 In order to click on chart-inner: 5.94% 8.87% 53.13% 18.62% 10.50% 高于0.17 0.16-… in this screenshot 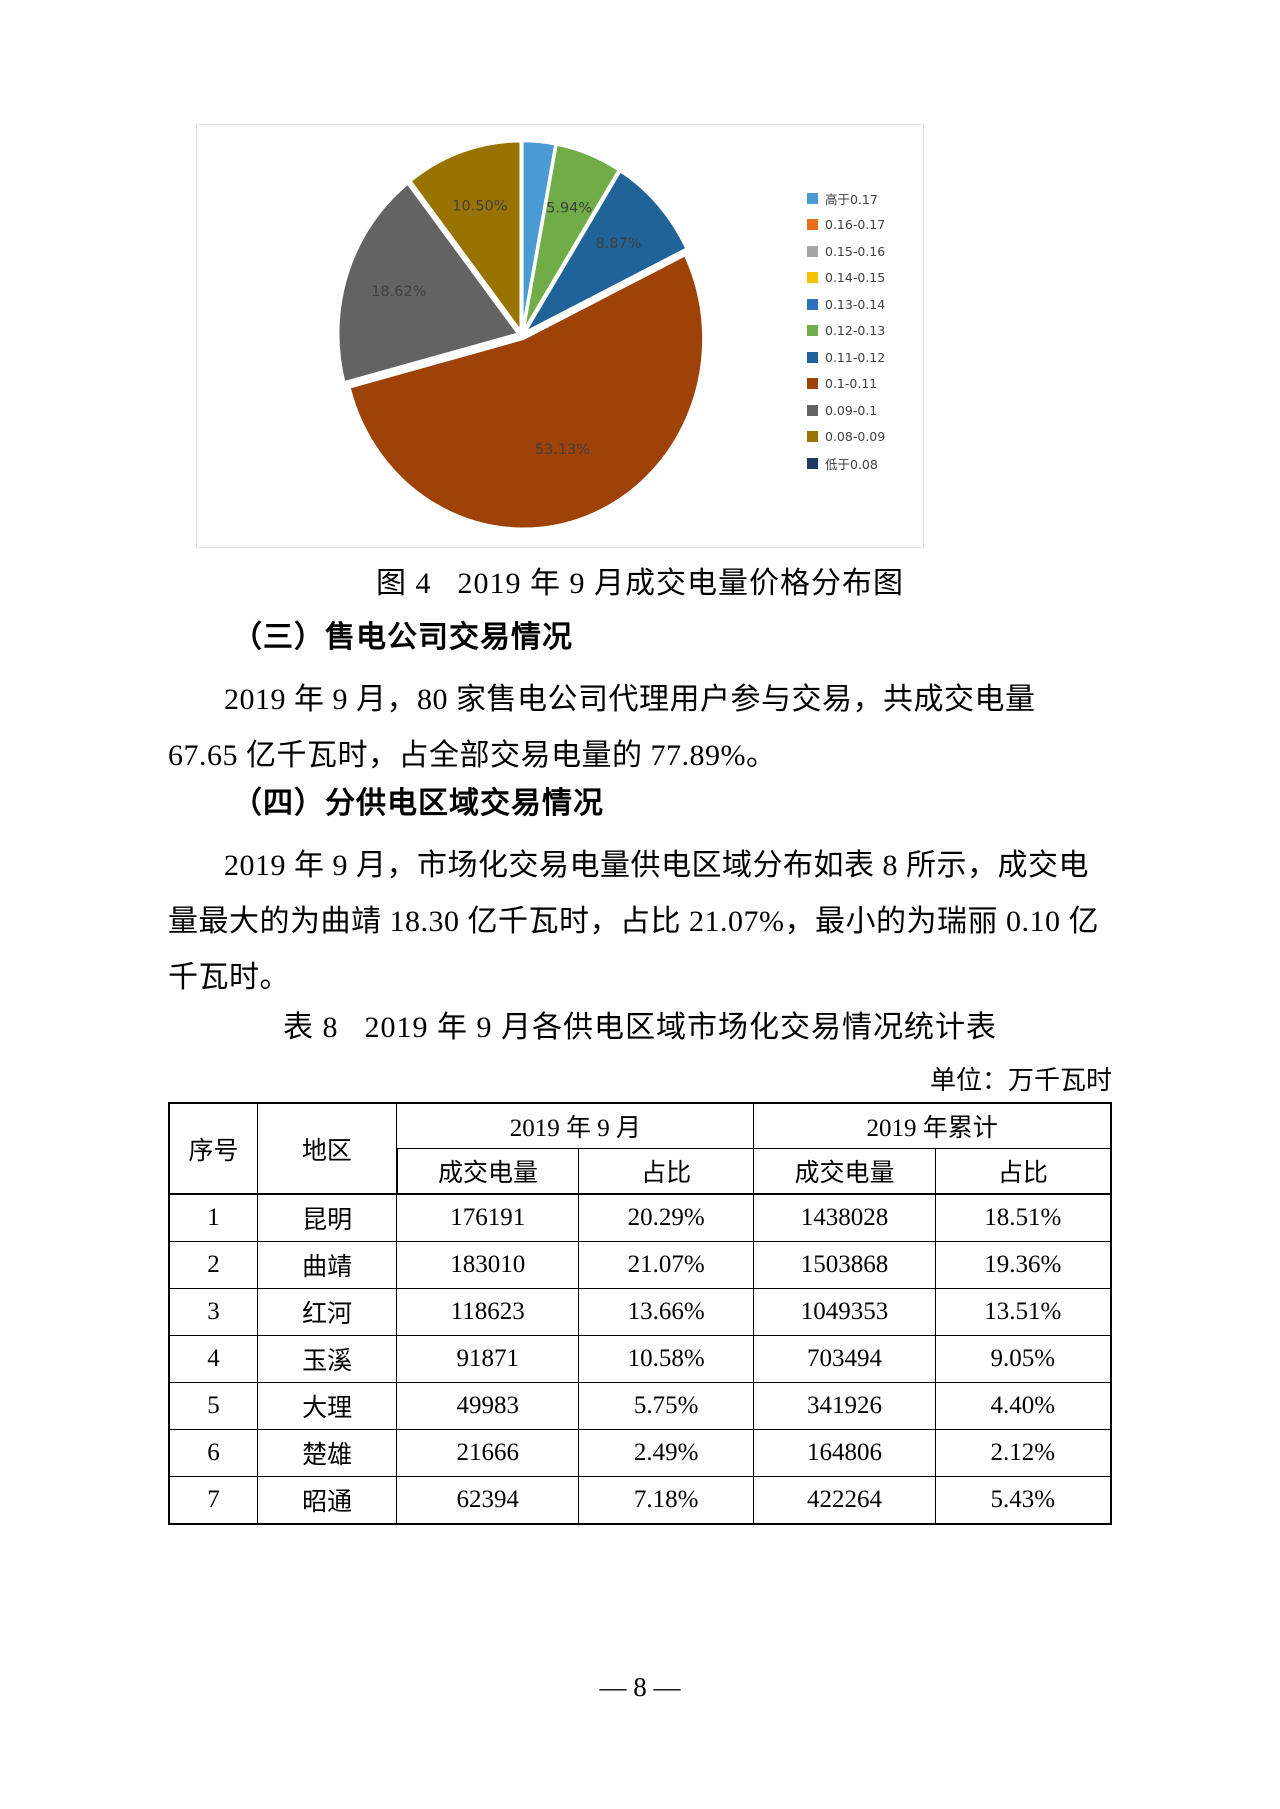, I will do `click(560, 336)`.